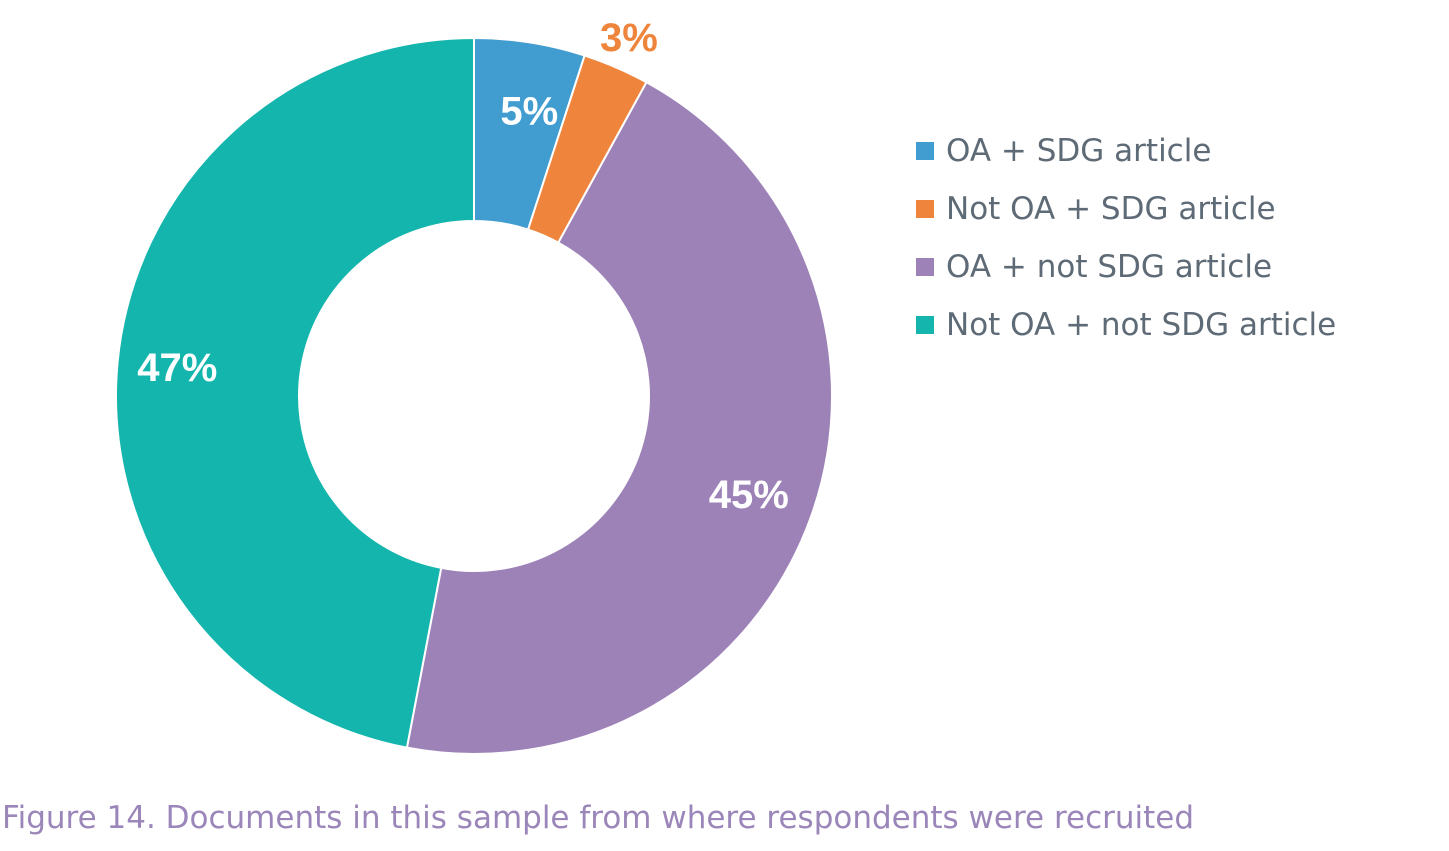 The height and width of the screenshot is (851, 1449). I want to click on data-label-not-oa-plus-sdg-article: 3%, so click(629, 38).